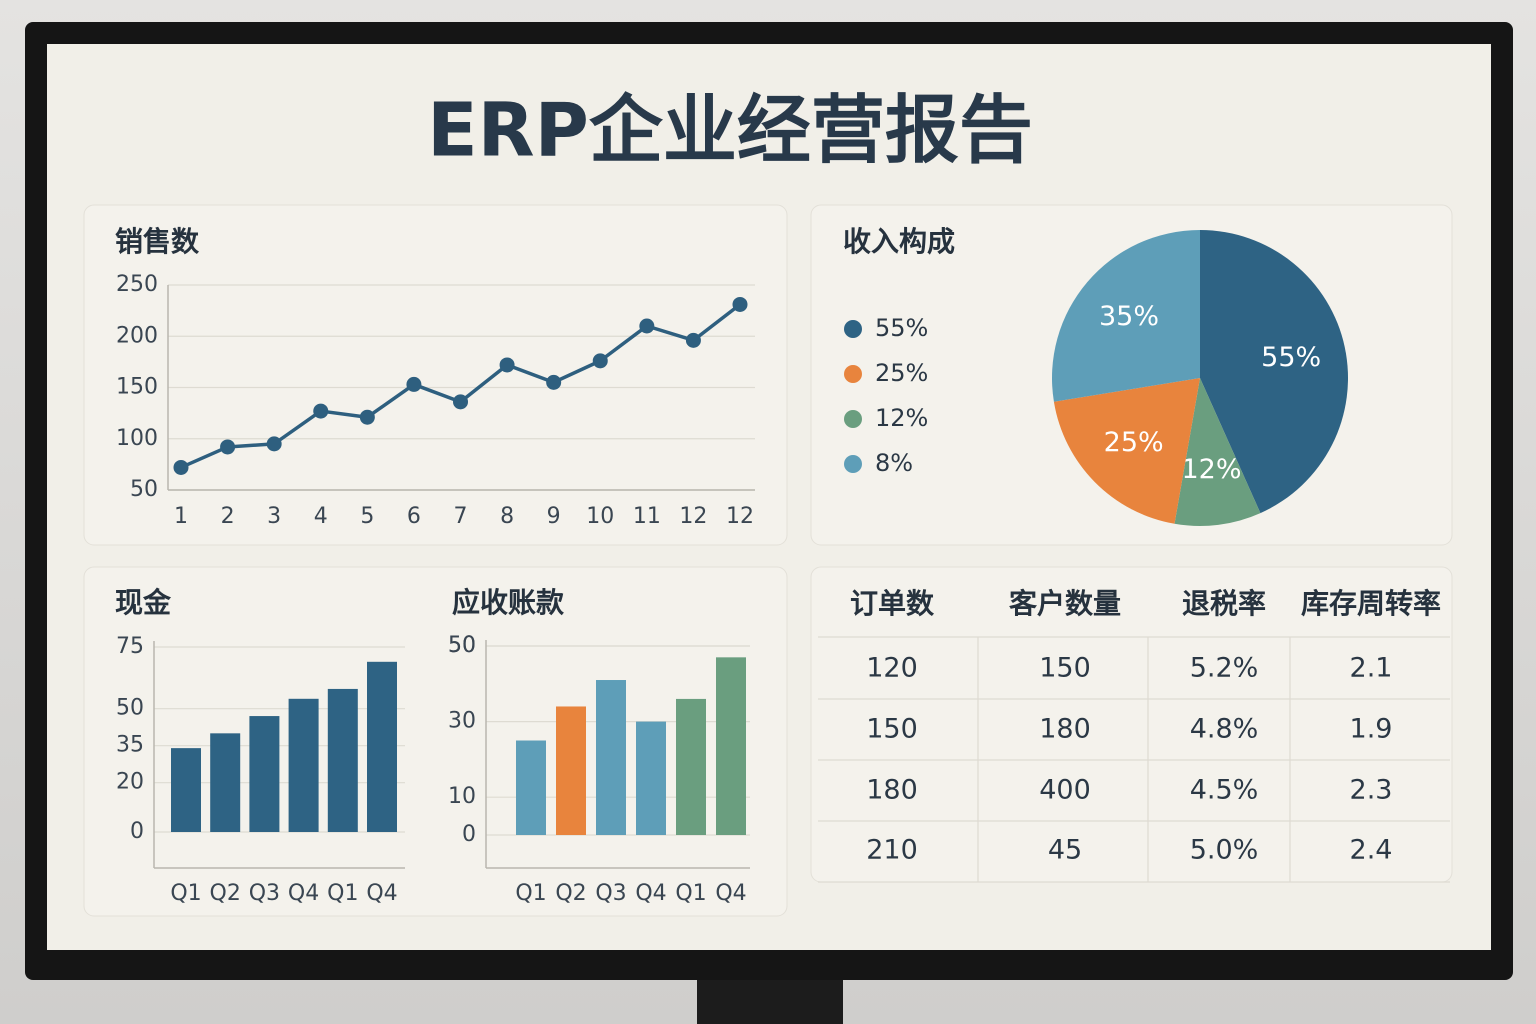 The image size is (1536, 1024). I want to click on x-tick-label: 5, so click(367, 516).